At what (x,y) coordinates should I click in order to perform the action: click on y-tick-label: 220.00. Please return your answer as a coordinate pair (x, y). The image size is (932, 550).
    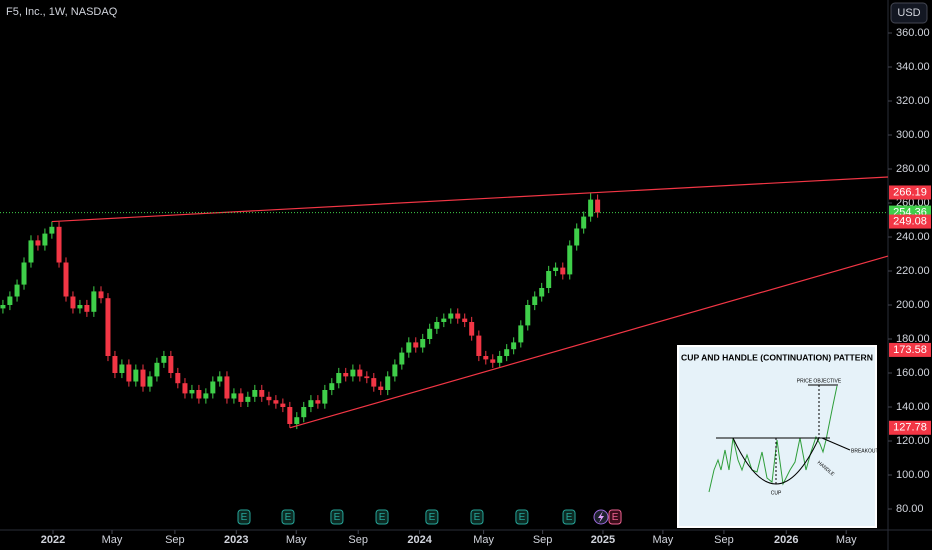
    Looking at the image, I should click on (913, 271).